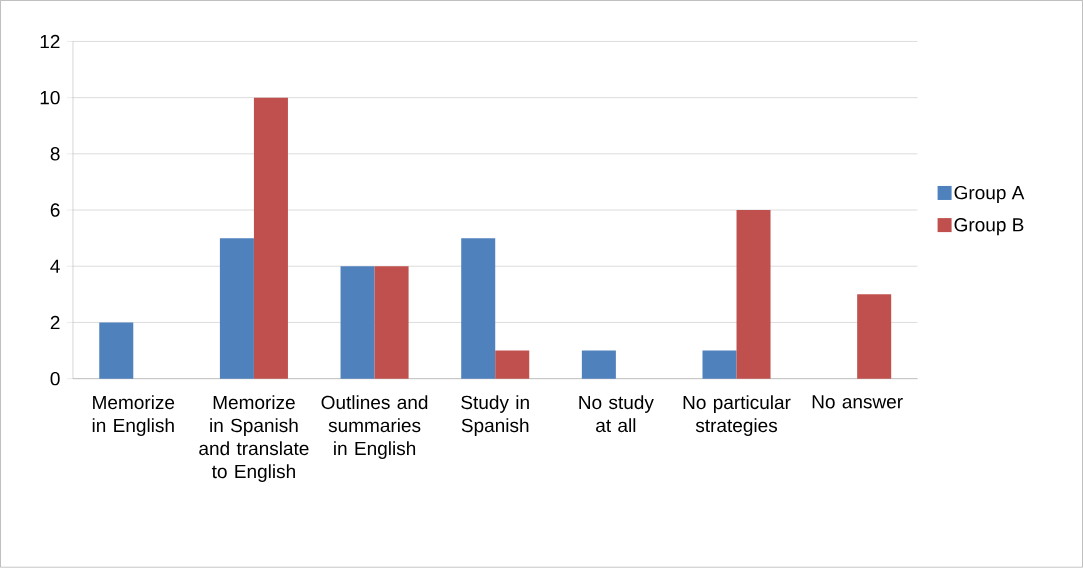 The width and height of the screenshot is (1083, 568). Describe the element at coordinates (737, 416) in the screenshot. I see `x-tick-label: No particular strategies` at that location.